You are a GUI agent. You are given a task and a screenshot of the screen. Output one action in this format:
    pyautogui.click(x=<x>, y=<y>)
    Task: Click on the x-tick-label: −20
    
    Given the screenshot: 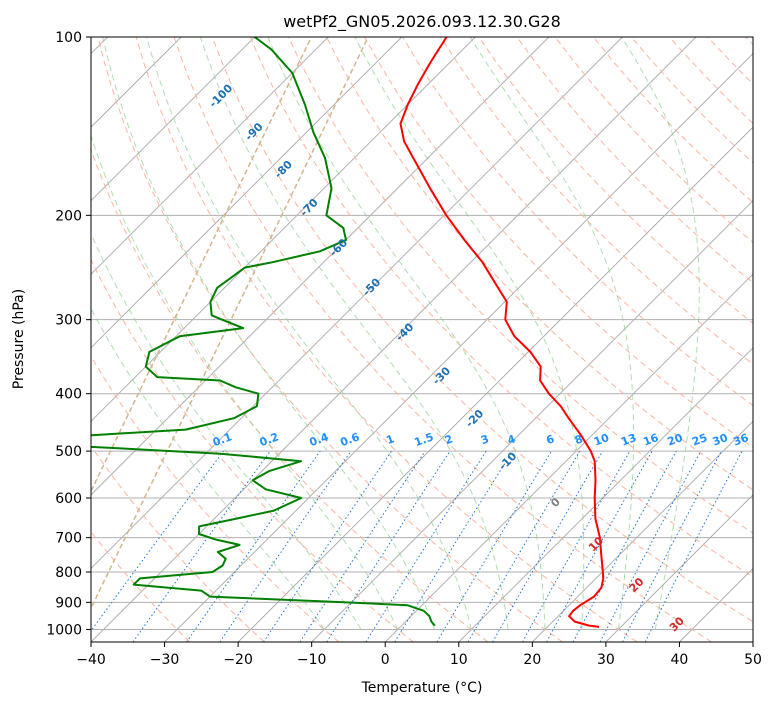 What is the action you would take?
    pyautogui.click(x=238, y=660)
    